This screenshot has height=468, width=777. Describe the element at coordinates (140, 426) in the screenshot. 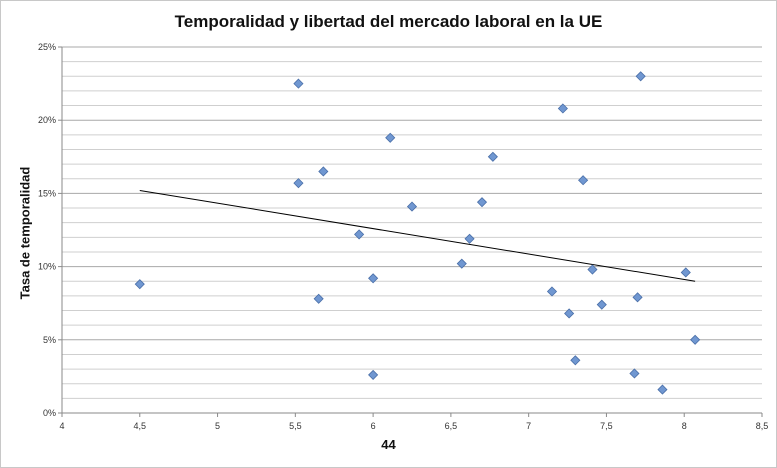

I see `x-tick-label: 4,5` at that location.